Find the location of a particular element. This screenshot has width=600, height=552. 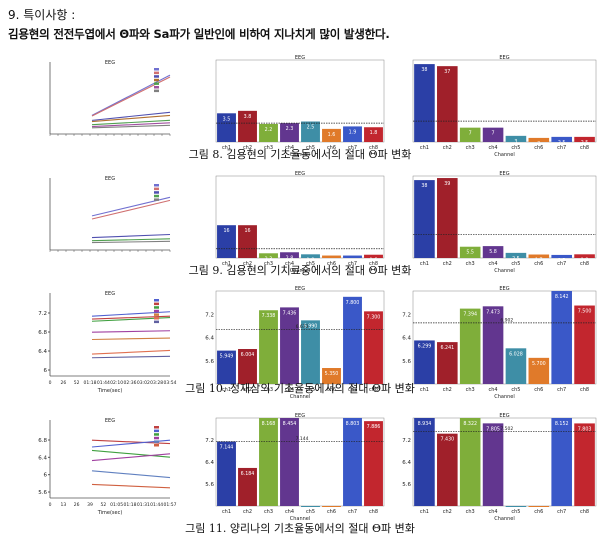

bar-value-label: 1.6 is located at coordinates (374, 261).